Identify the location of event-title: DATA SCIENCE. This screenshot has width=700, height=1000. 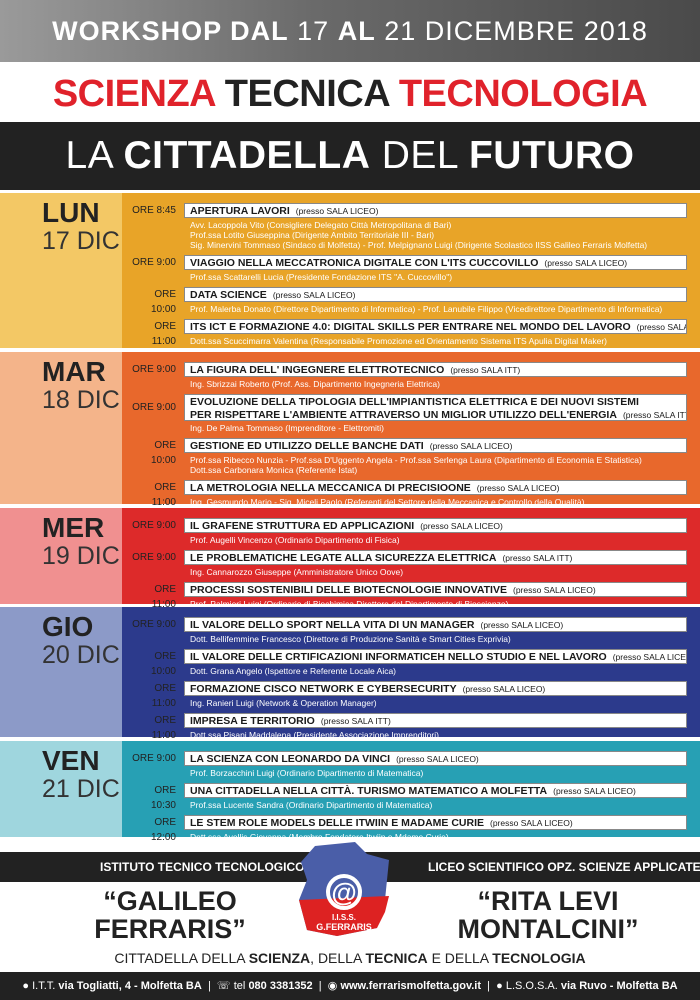
(228, 295).